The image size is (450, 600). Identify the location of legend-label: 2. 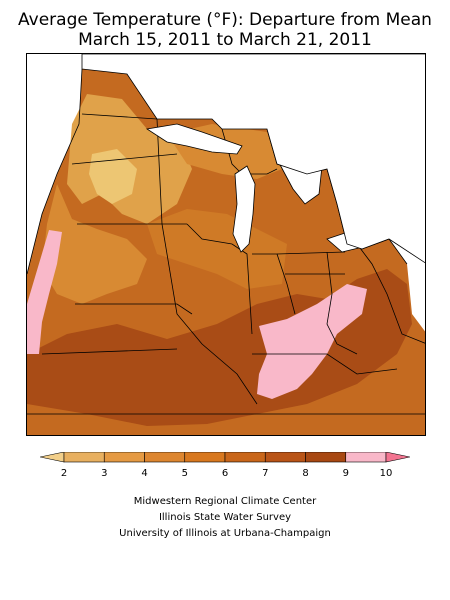
(64, 473).